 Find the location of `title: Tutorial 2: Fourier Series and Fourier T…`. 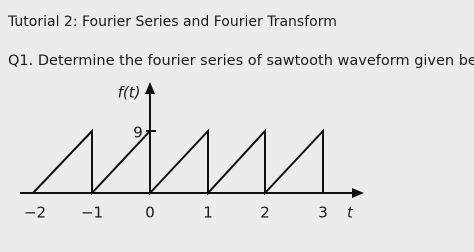

title: Tutorial 2: Fourier Series and Fourier T… is located at coordinates (172, 22).